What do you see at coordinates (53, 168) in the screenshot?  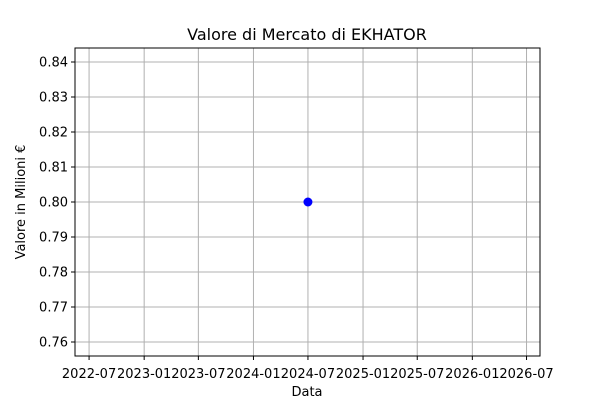 I see `y-tick-label: 0.81` at bounding box center [53, 168].